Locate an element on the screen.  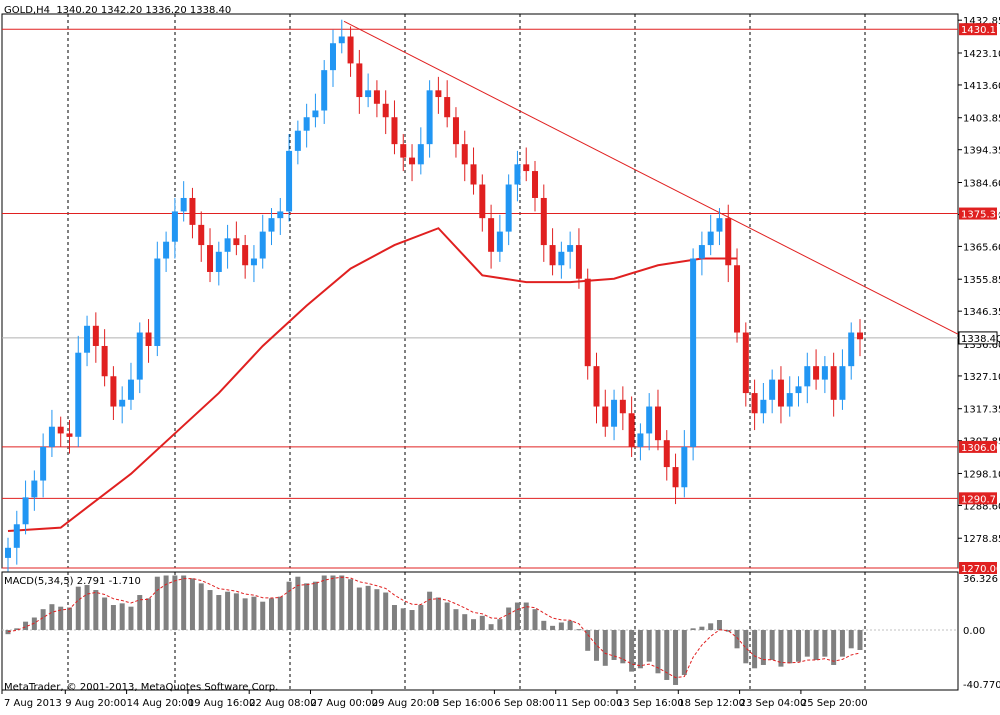
macd-scale-label: 36.326 is located at coordinates (980, 579).